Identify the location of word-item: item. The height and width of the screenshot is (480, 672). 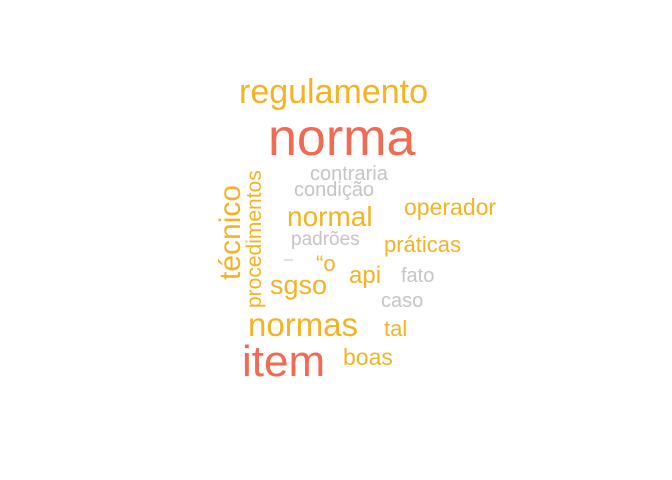
(284, 361).